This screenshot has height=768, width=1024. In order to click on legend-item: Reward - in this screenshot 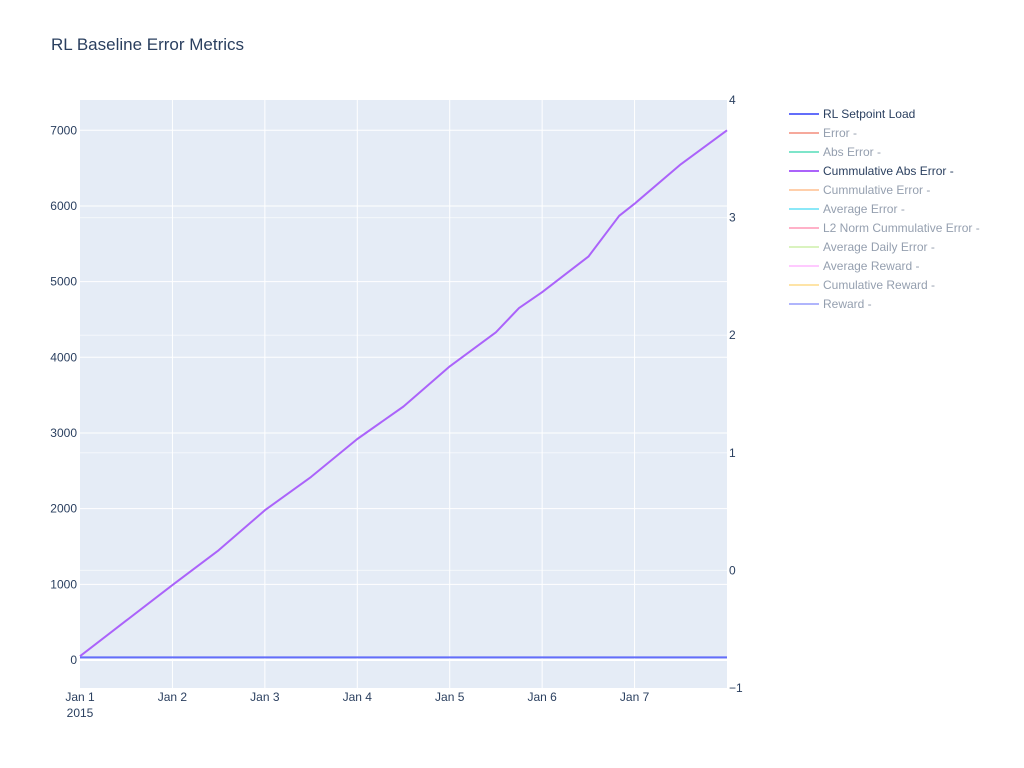, I will do `click(830, 304)`.